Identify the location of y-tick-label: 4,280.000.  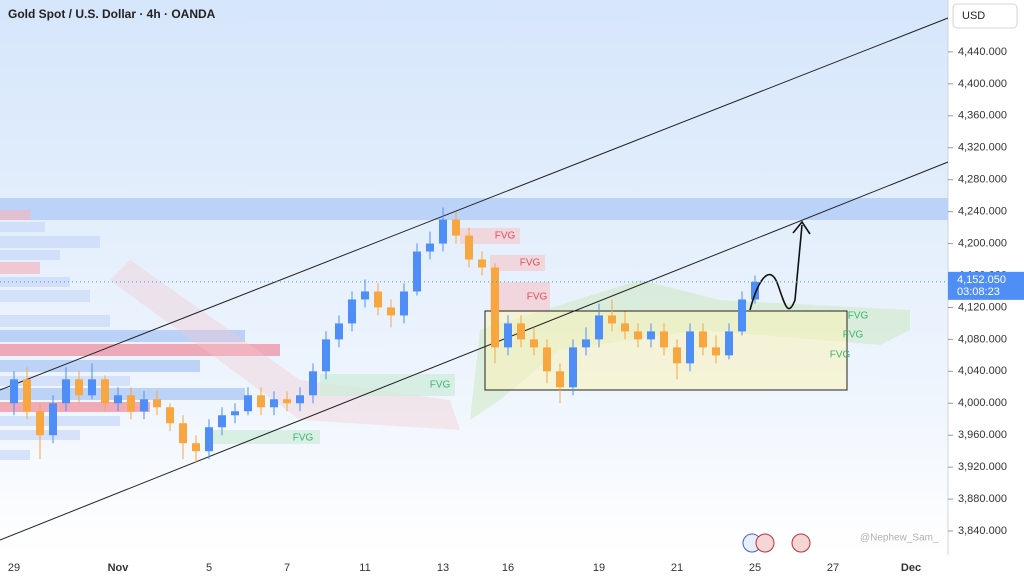
(982, 180).